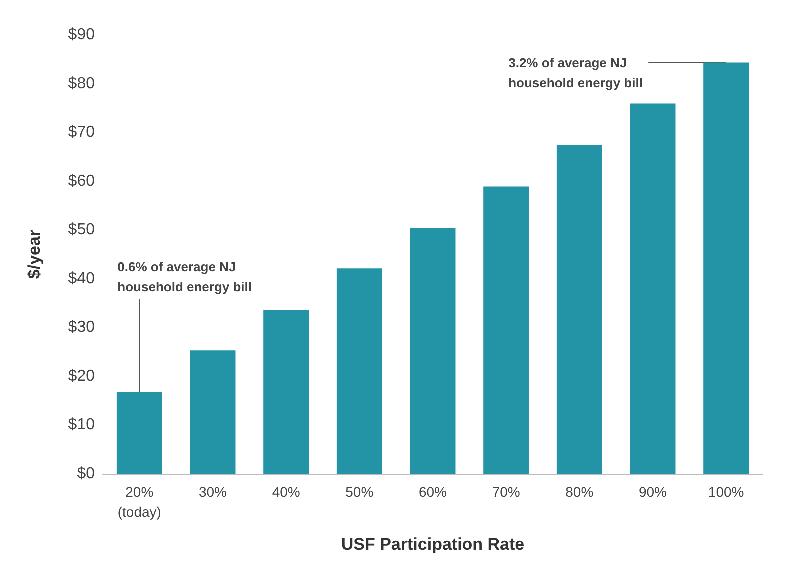 Image resolution: width=786 pixels, height=575 pixels. I want to click on x-tick-label: 40%, so click(286, 492).